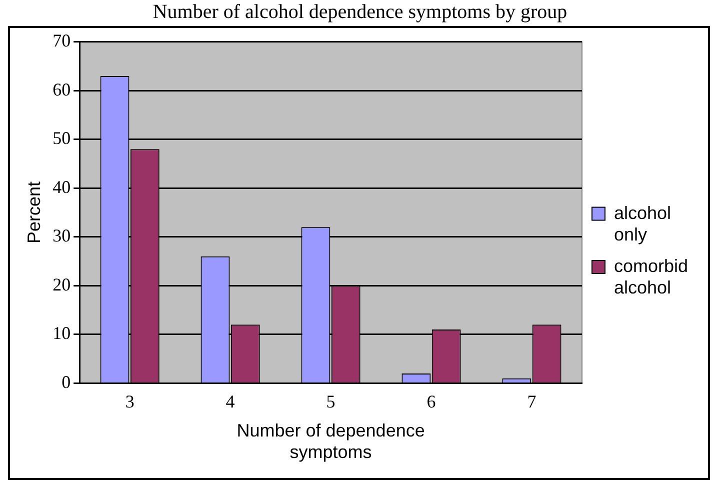 Image resolution: width=720 pixels, height=486 pixels. Describe the element at coordinates (34, 212) in the screenshot. I see `y-axis-title: Percent` at that location.